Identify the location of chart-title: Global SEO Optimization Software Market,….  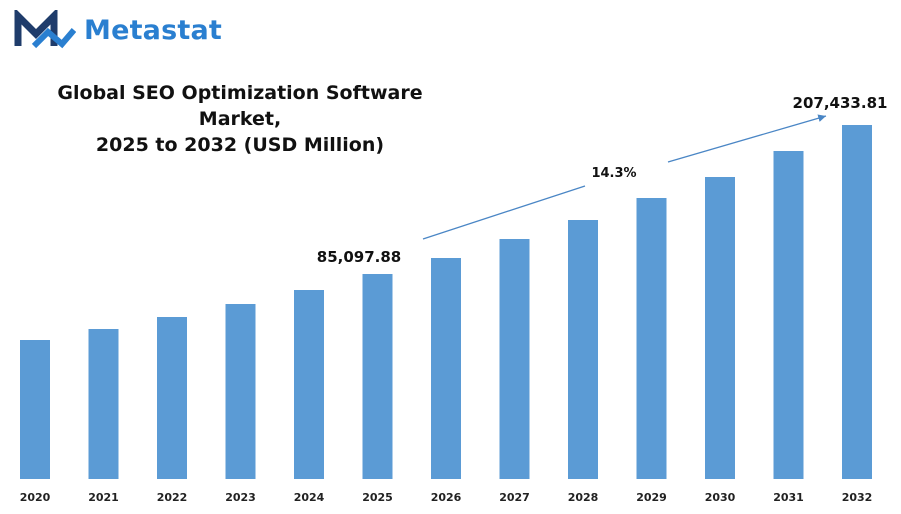
(240, 119).